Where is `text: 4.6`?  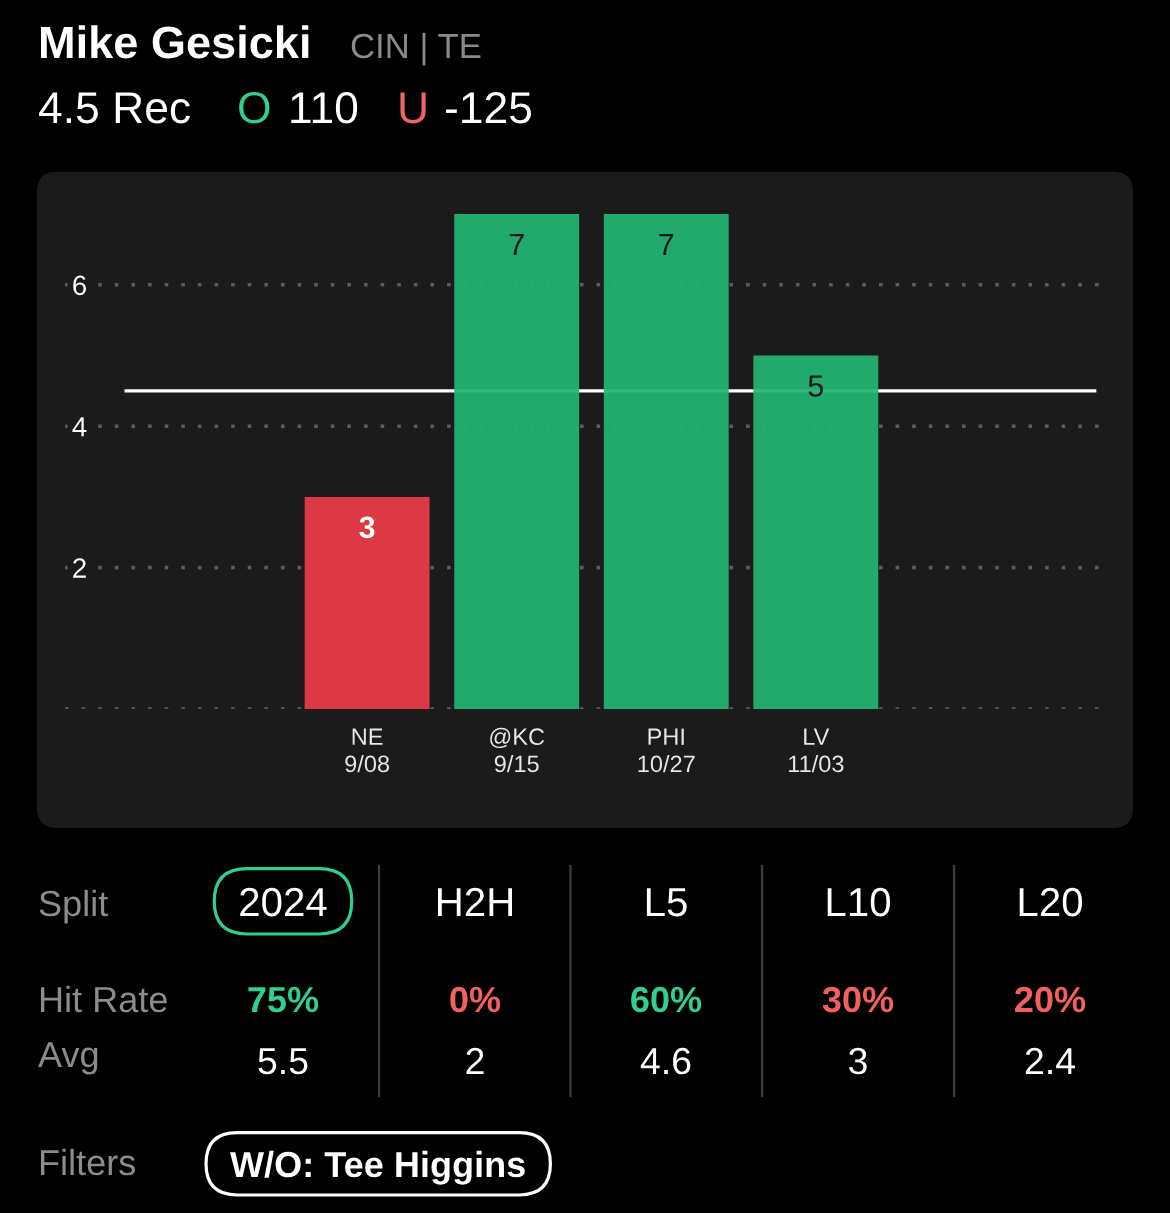 text: 4.6 is located at coordinates (665, 1061).